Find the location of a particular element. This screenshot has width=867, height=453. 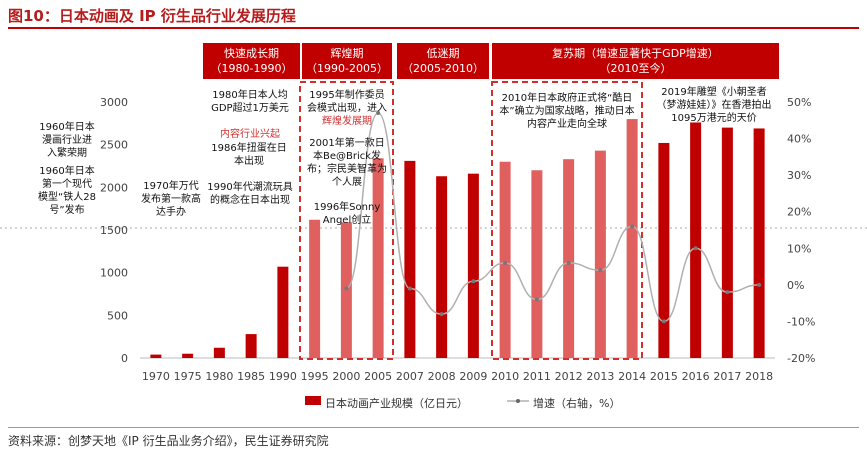

bar-1985 is located at coordinates (251, 346).